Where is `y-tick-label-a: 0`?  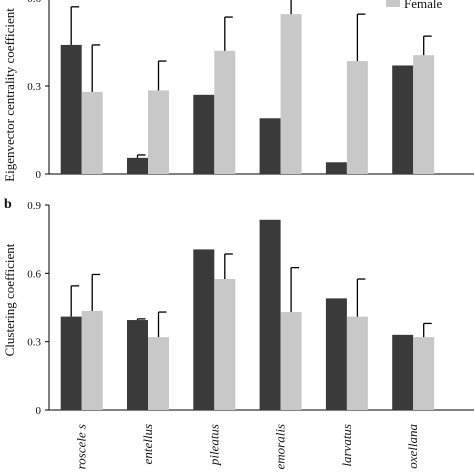
y-tick-label-a: 0 is located at coordinates (39, 175).